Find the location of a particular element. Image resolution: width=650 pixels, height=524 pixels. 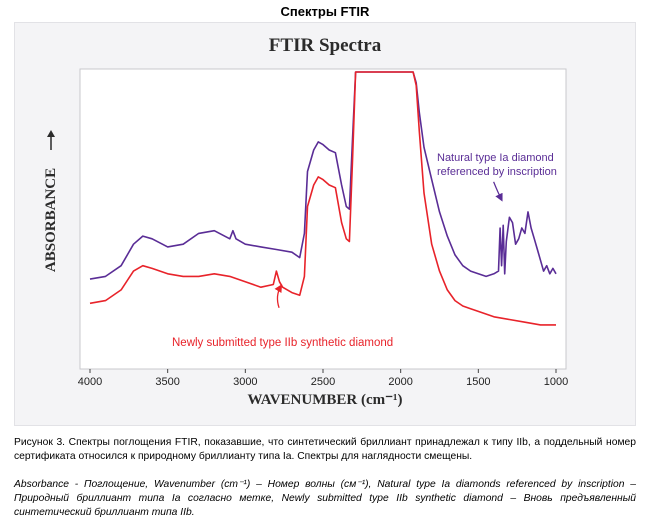

y-axis-arrow is located at coordinates (51, 140).